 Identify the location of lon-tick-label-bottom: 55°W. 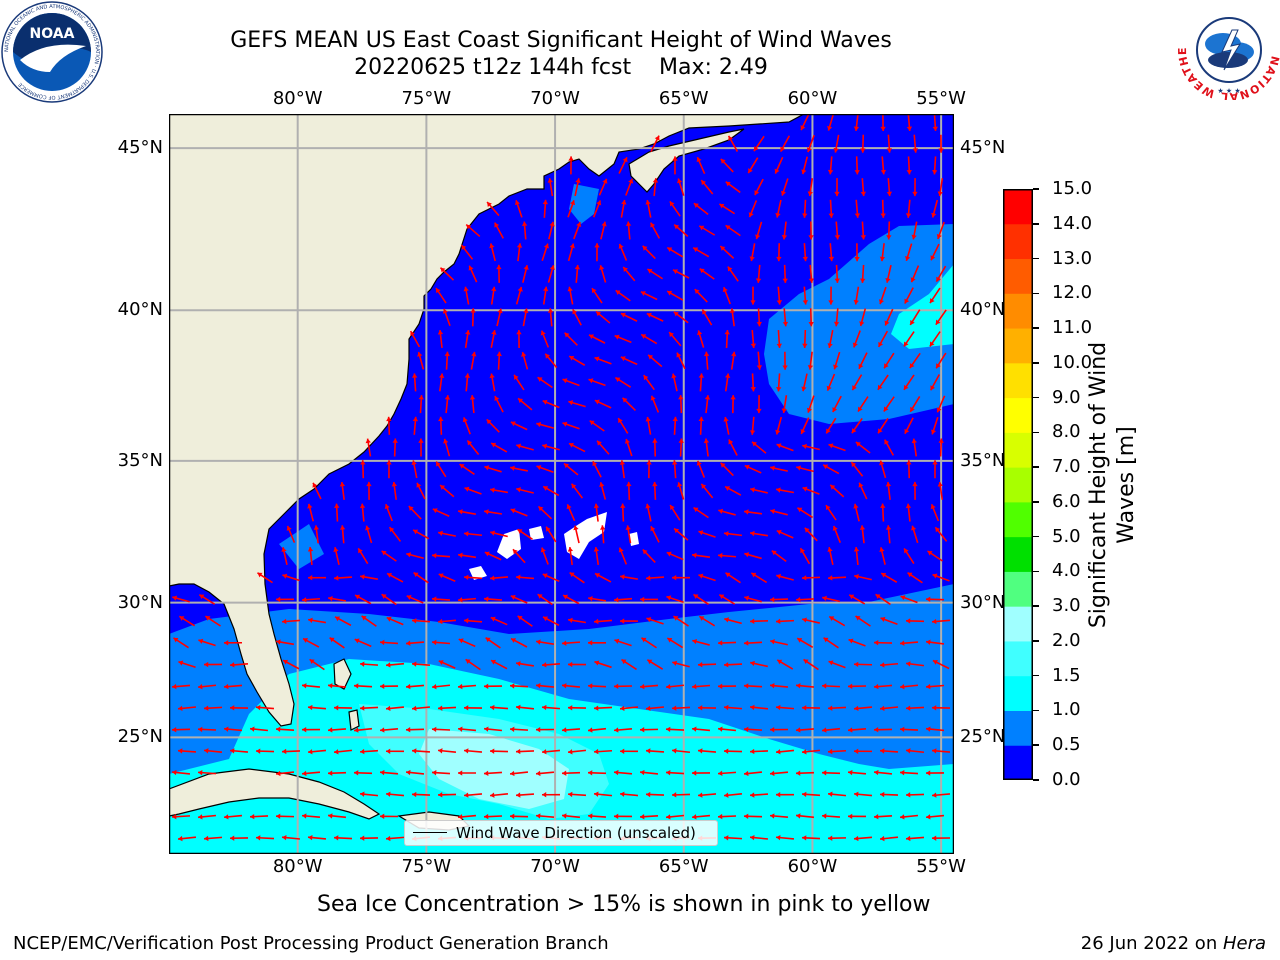
(941, 866).